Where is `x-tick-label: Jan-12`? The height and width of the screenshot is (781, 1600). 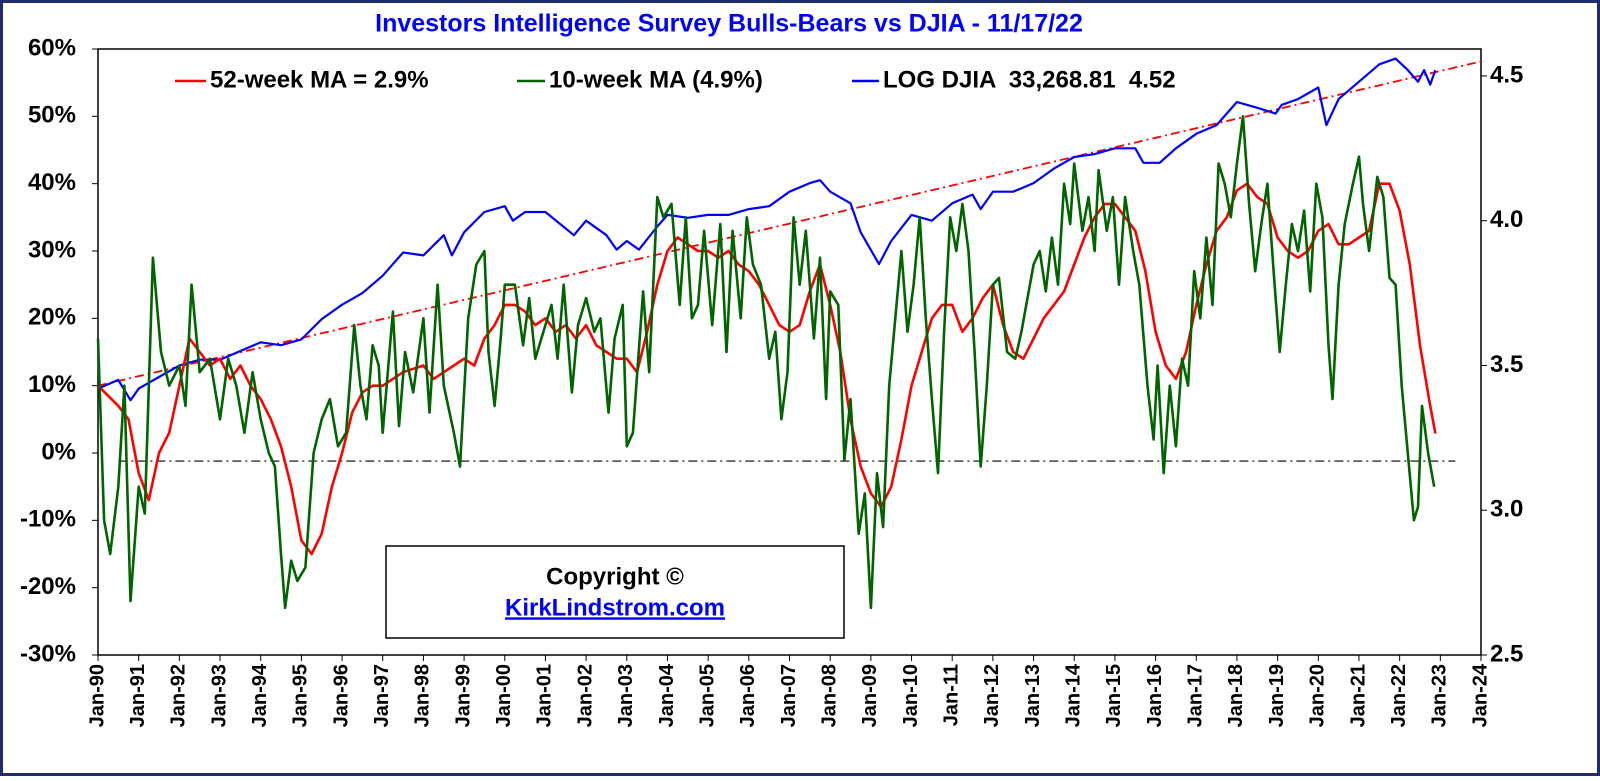 x-tick-label: Jan-12 is located at coordinates (992, 695).